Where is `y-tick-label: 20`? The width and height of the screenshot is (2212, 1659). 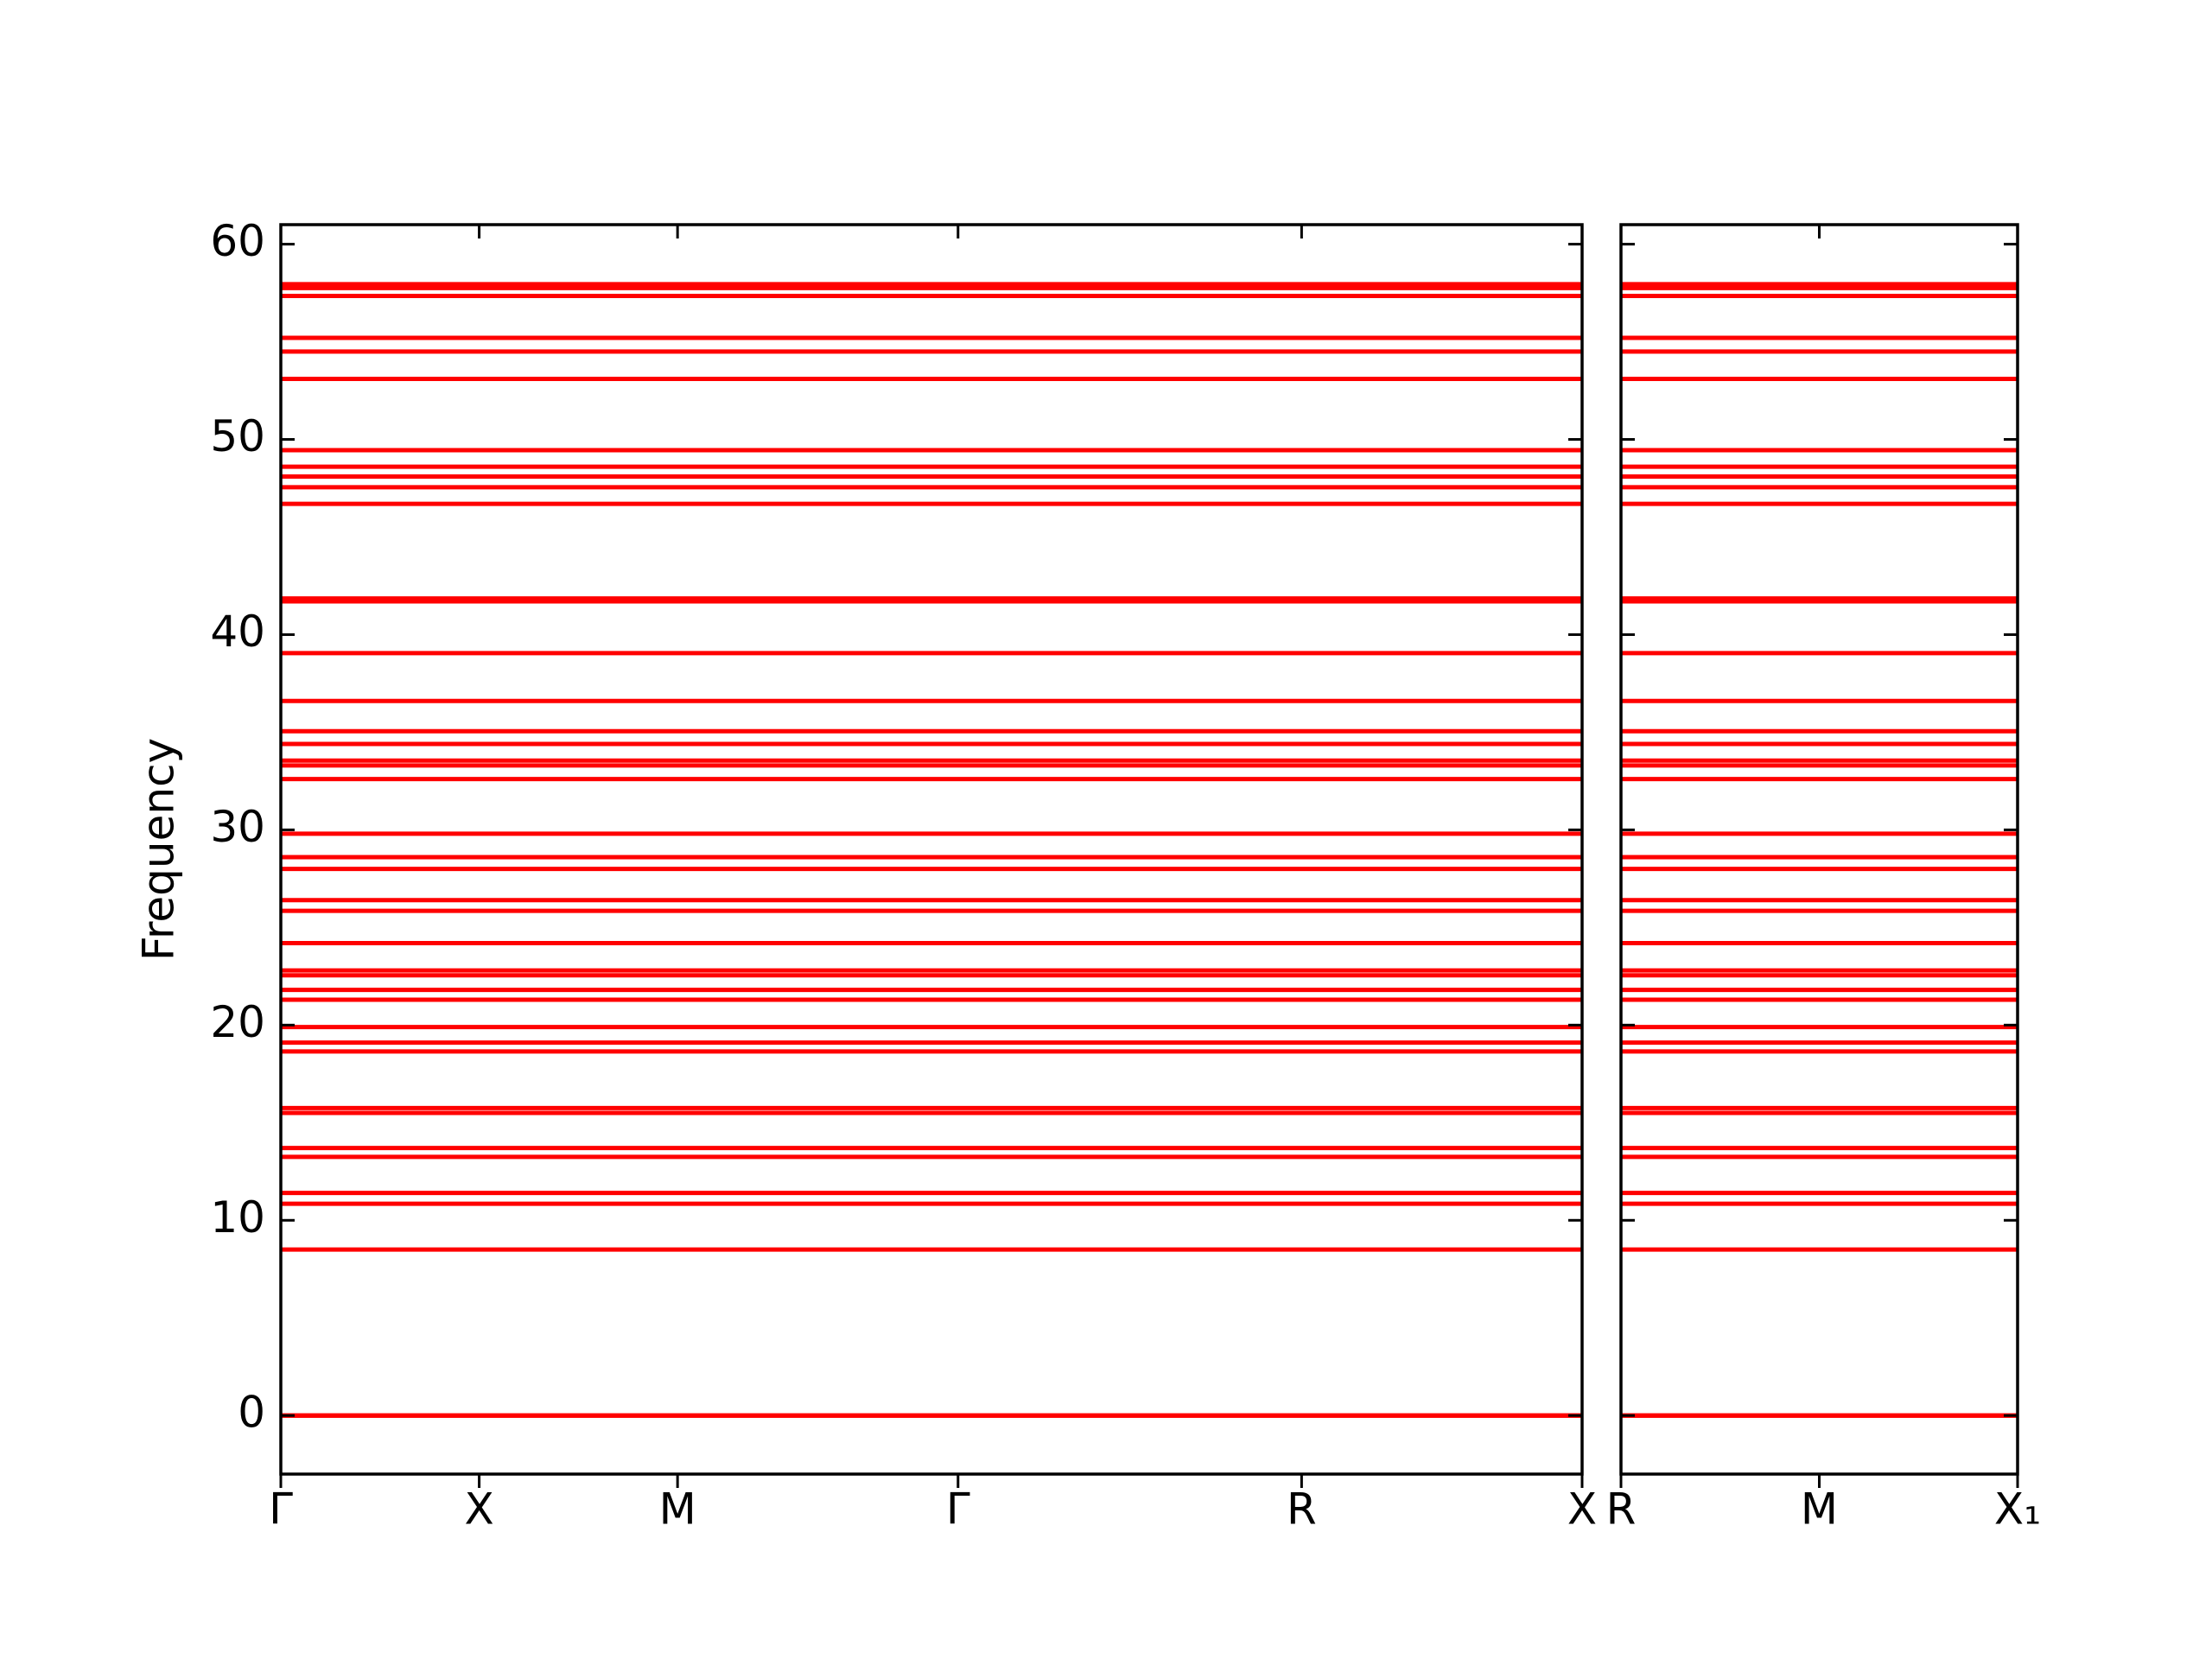 y-tick-label: 20 is located at coordinates (237, 1022).